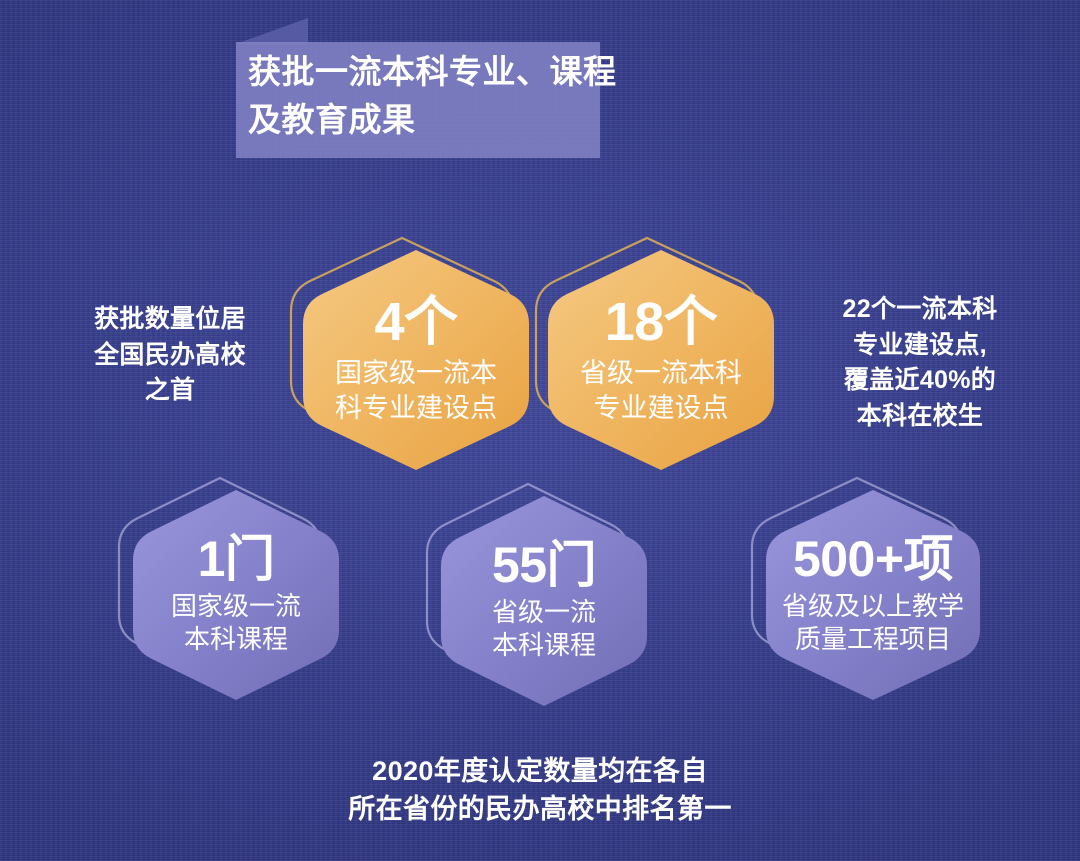 The width and height of the screenshot is (1080, 861). I want to click on hex-label: 国家级一流 本科课程, so click(235, 622).